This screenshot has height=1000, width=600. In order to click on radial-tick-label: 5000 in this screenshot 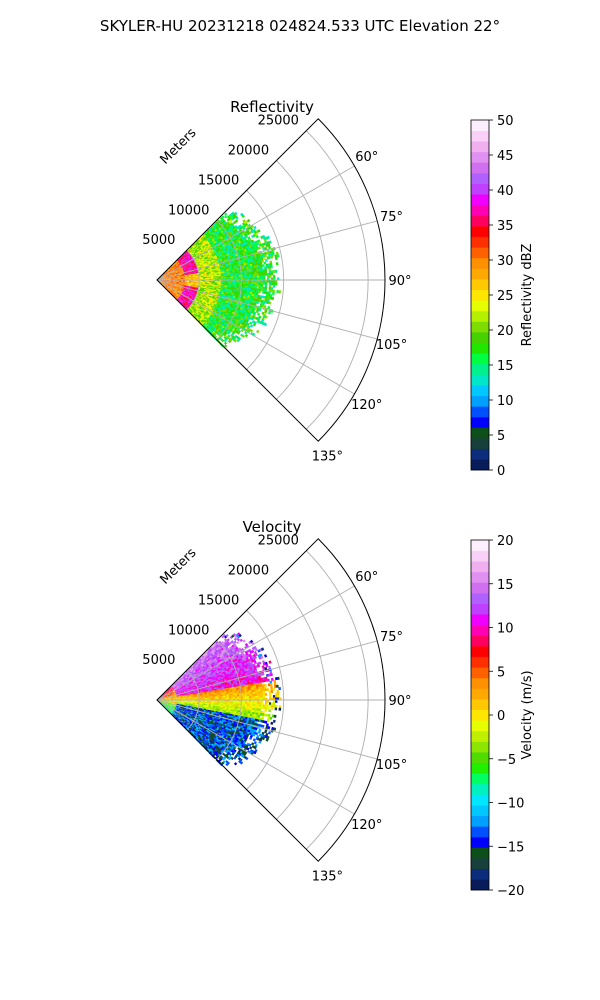, I will do `click(158, 240)`.